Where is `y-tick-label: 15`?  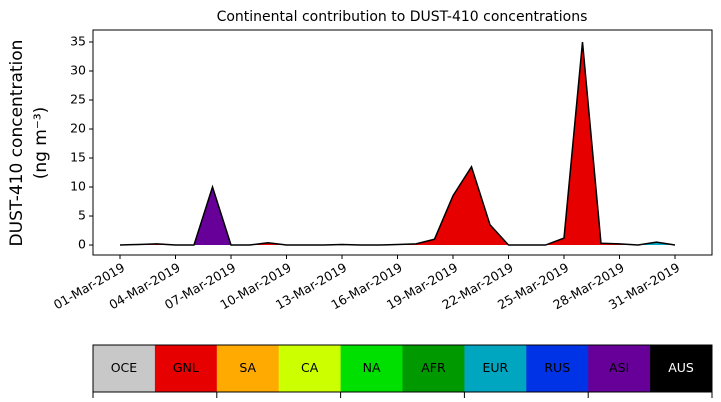
y-tick-label: 15 is located at coordinates (78, 157).